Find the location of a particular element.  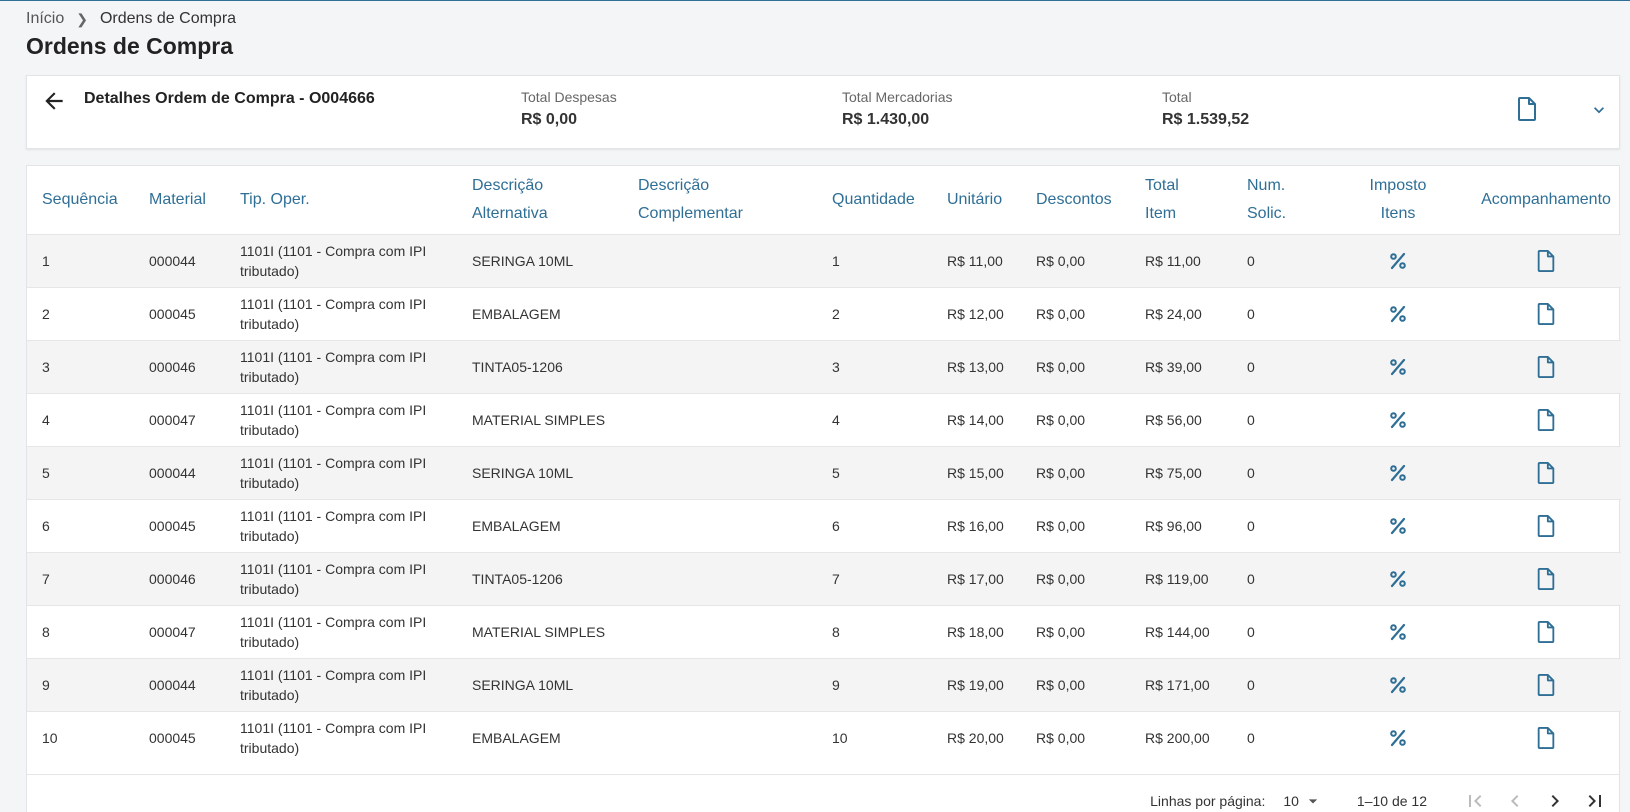

header-unitario: Unitário is located at coordinates (975, 199).